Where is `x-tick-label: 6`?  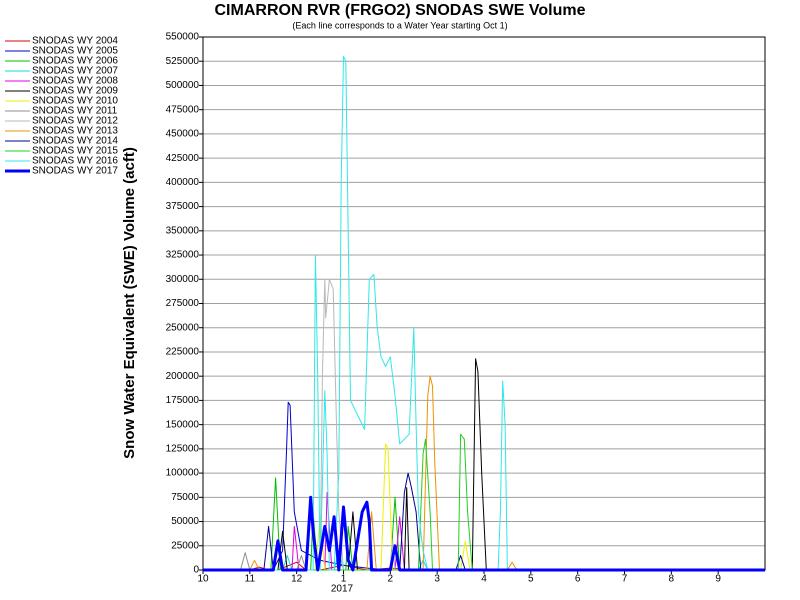 x-tick-label: 6 is located at coordinates (578, 579).